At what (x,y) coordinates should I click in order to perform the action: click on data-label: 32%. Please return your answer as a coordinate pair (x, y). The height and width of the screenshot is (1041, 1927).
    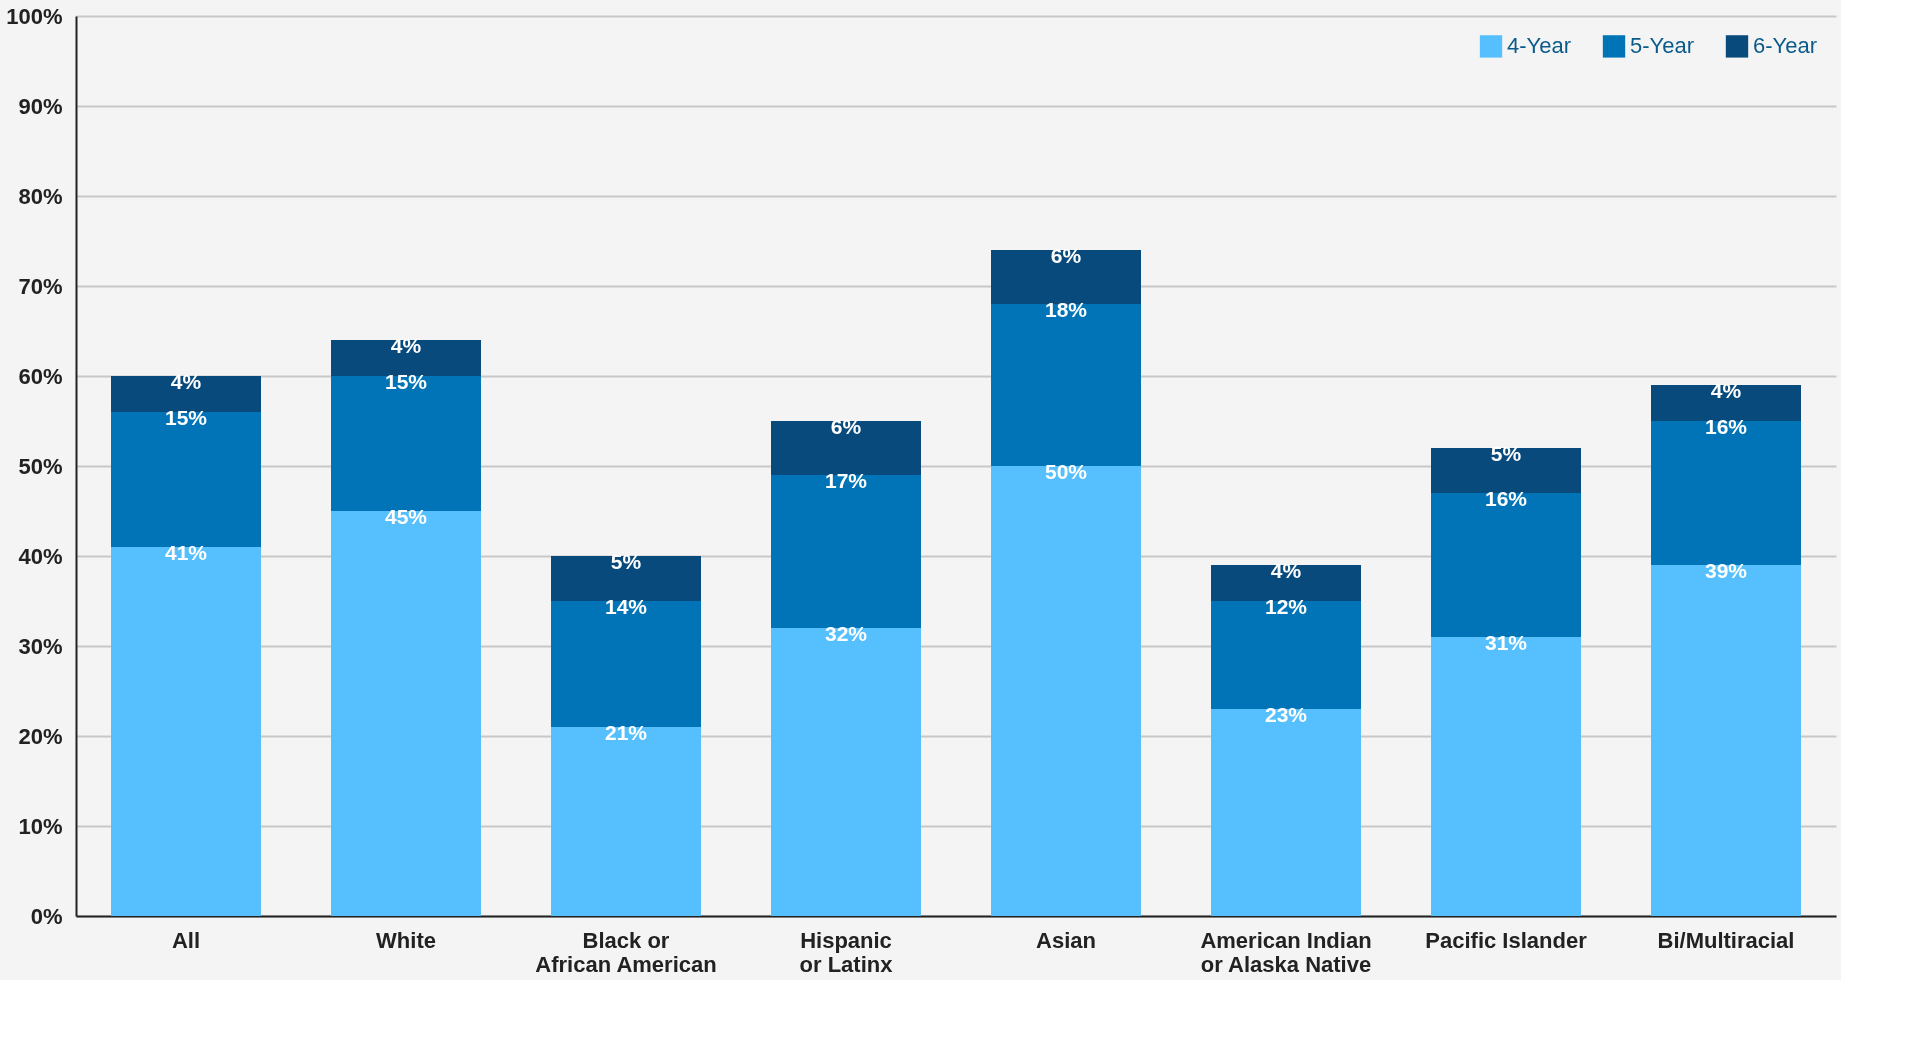
    Looking at the image, I should click on (846, 633).